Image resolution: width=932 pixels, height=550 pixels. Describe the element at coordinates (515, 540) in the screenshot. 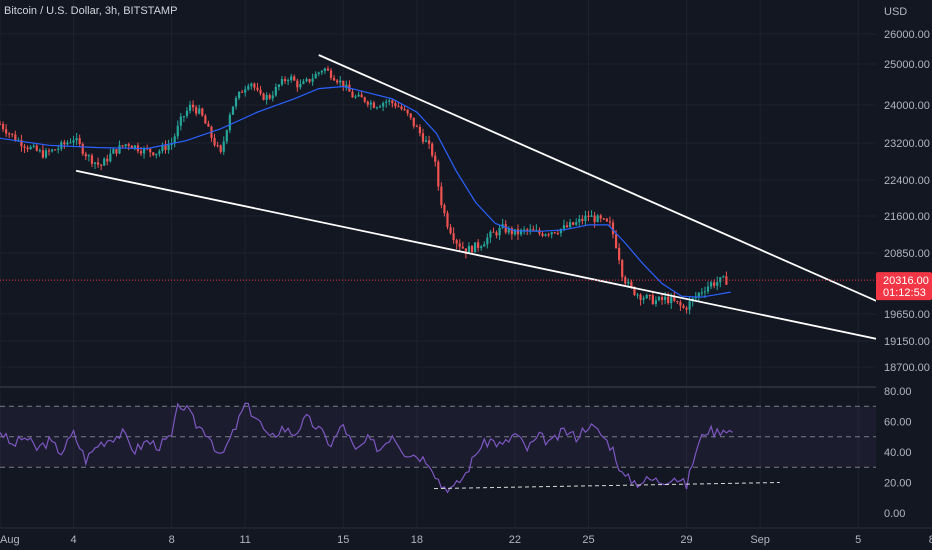

I see `time-tick-label: 22` at that location.